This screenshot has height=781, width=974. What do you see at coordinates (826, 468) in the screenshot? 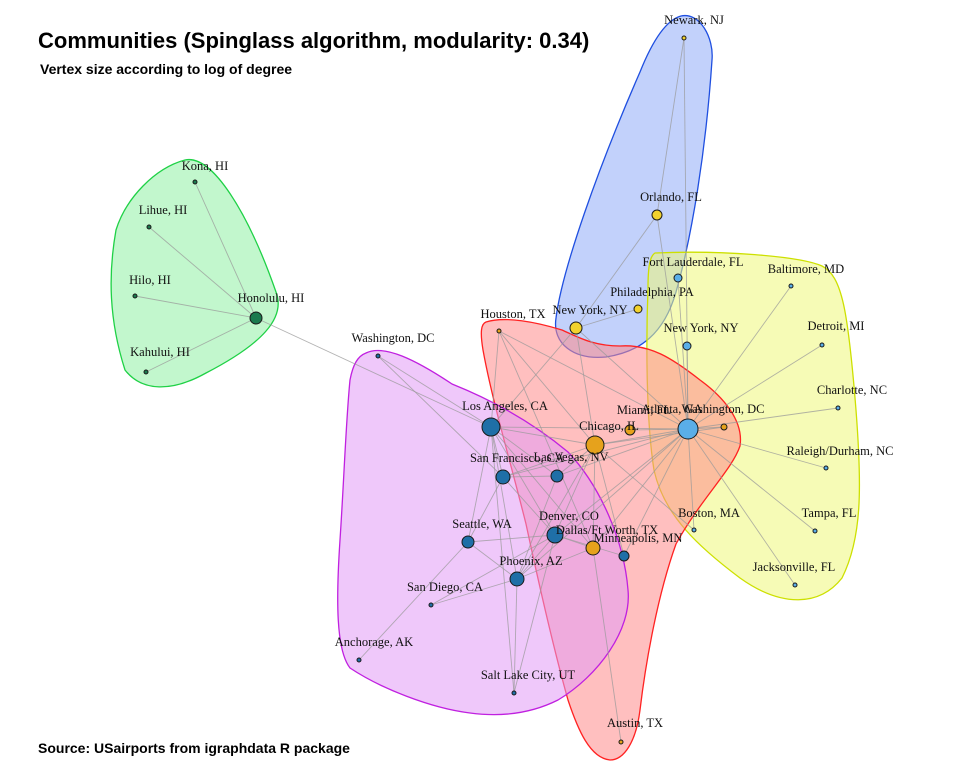
I see `node-raleigh` at bounding box center [826, 468].